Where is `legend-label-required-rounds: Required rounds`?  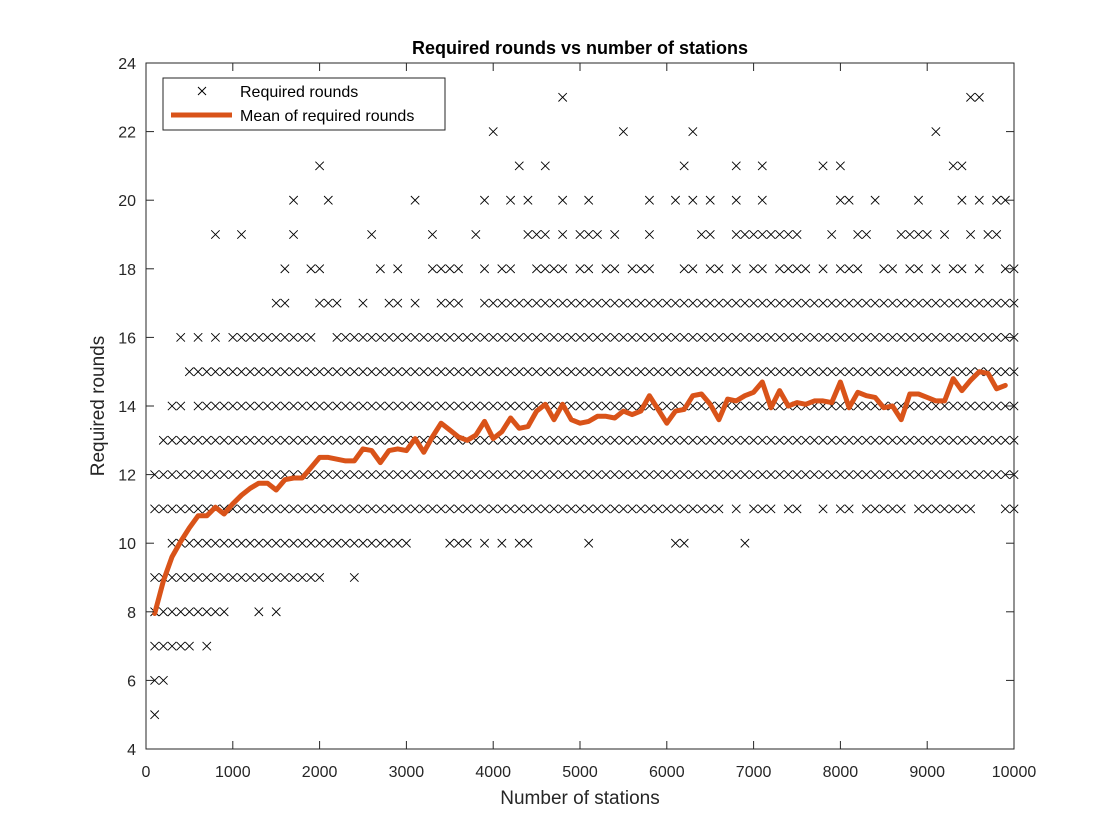 legend-label-required-rounds: Required rounds is located at coordinates (299, 92).